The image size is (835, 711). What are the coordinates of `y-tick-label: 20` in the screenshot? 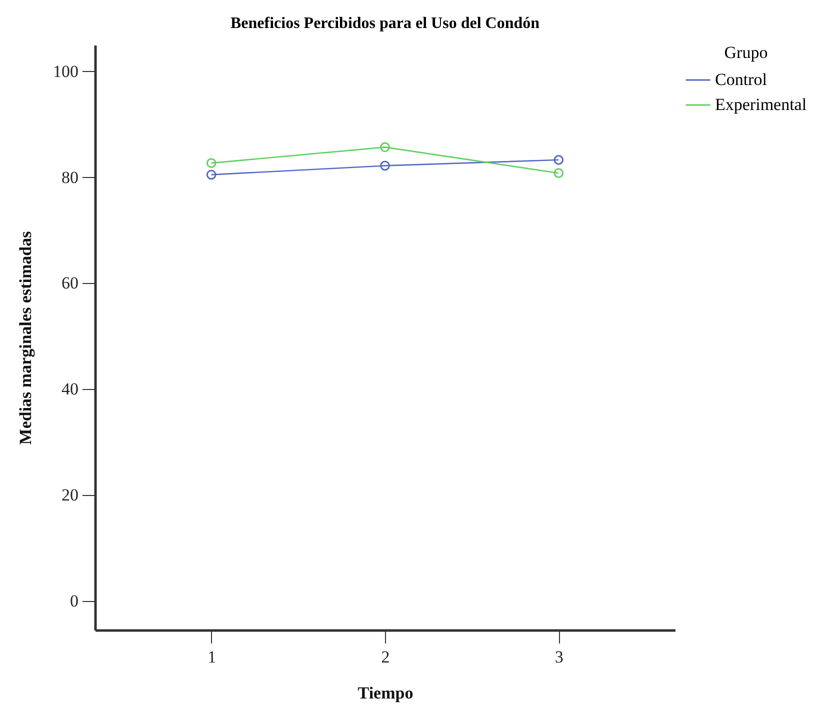 It's located at (70, 495).